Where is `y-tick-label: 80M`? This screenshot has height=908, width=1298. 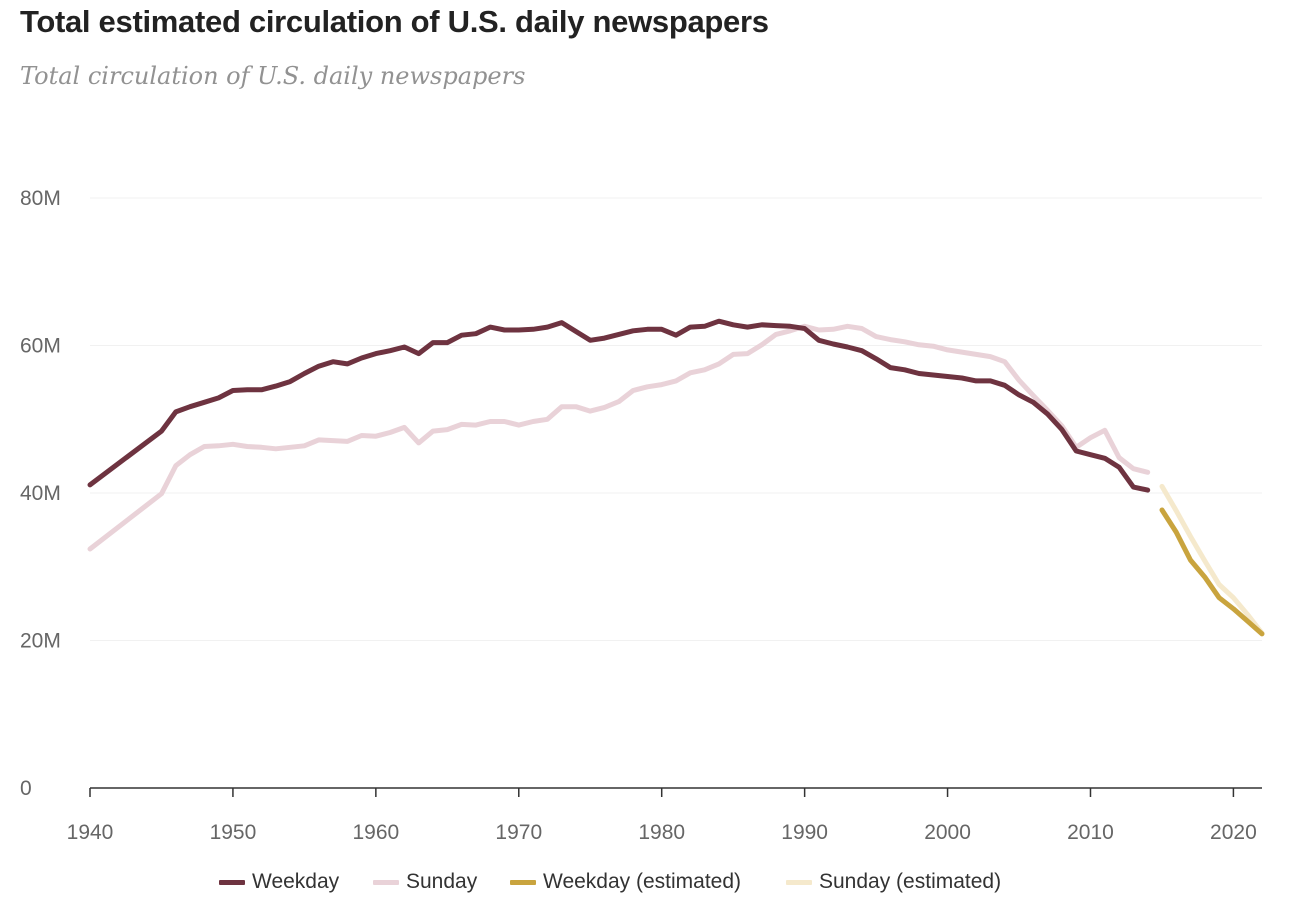 y-tick-label: 80M is located at coordinates (40, 198).